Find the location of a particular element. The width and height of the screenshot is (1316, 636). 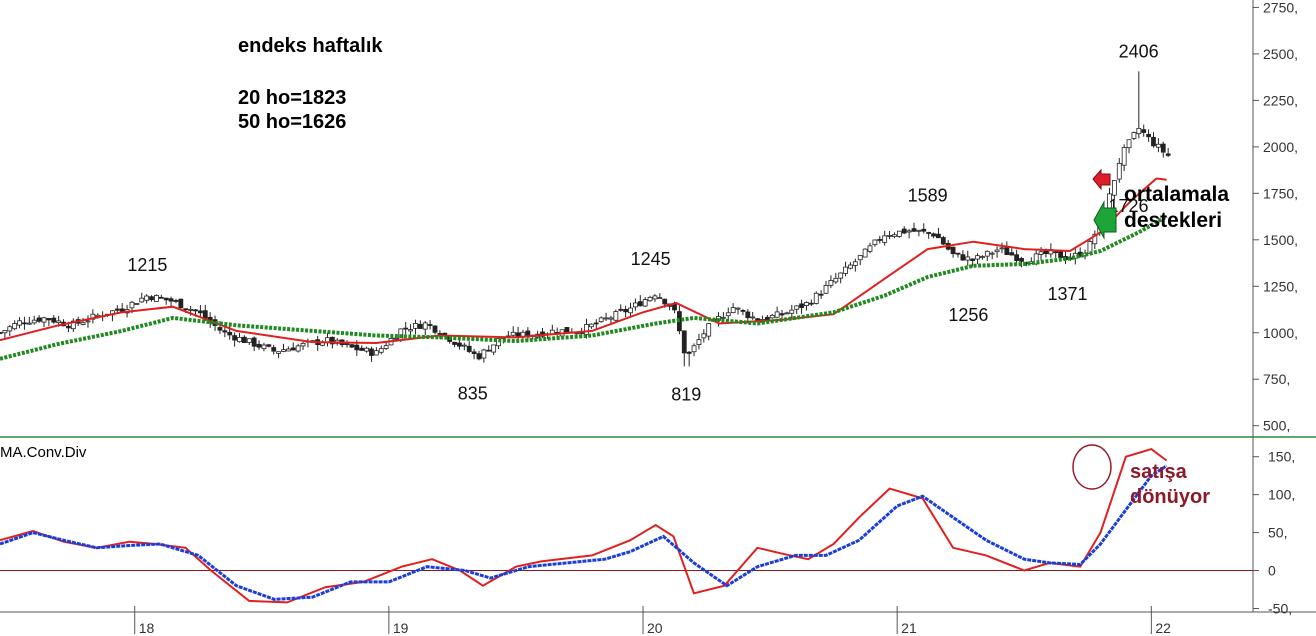

indicator-tick-label: 150, is located at coordinates (1281, 457).